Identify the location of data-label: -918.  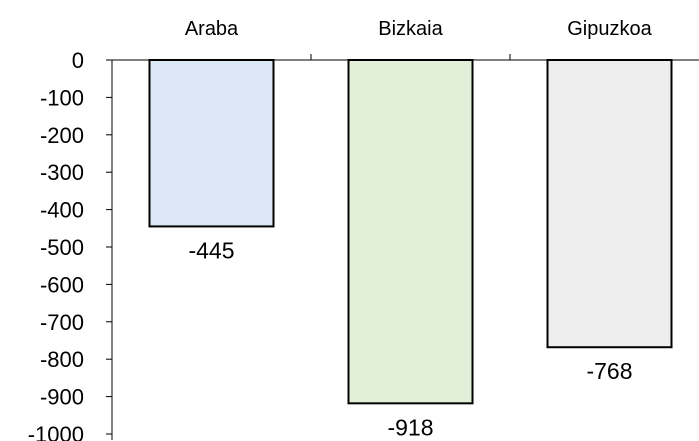
(410, 427).